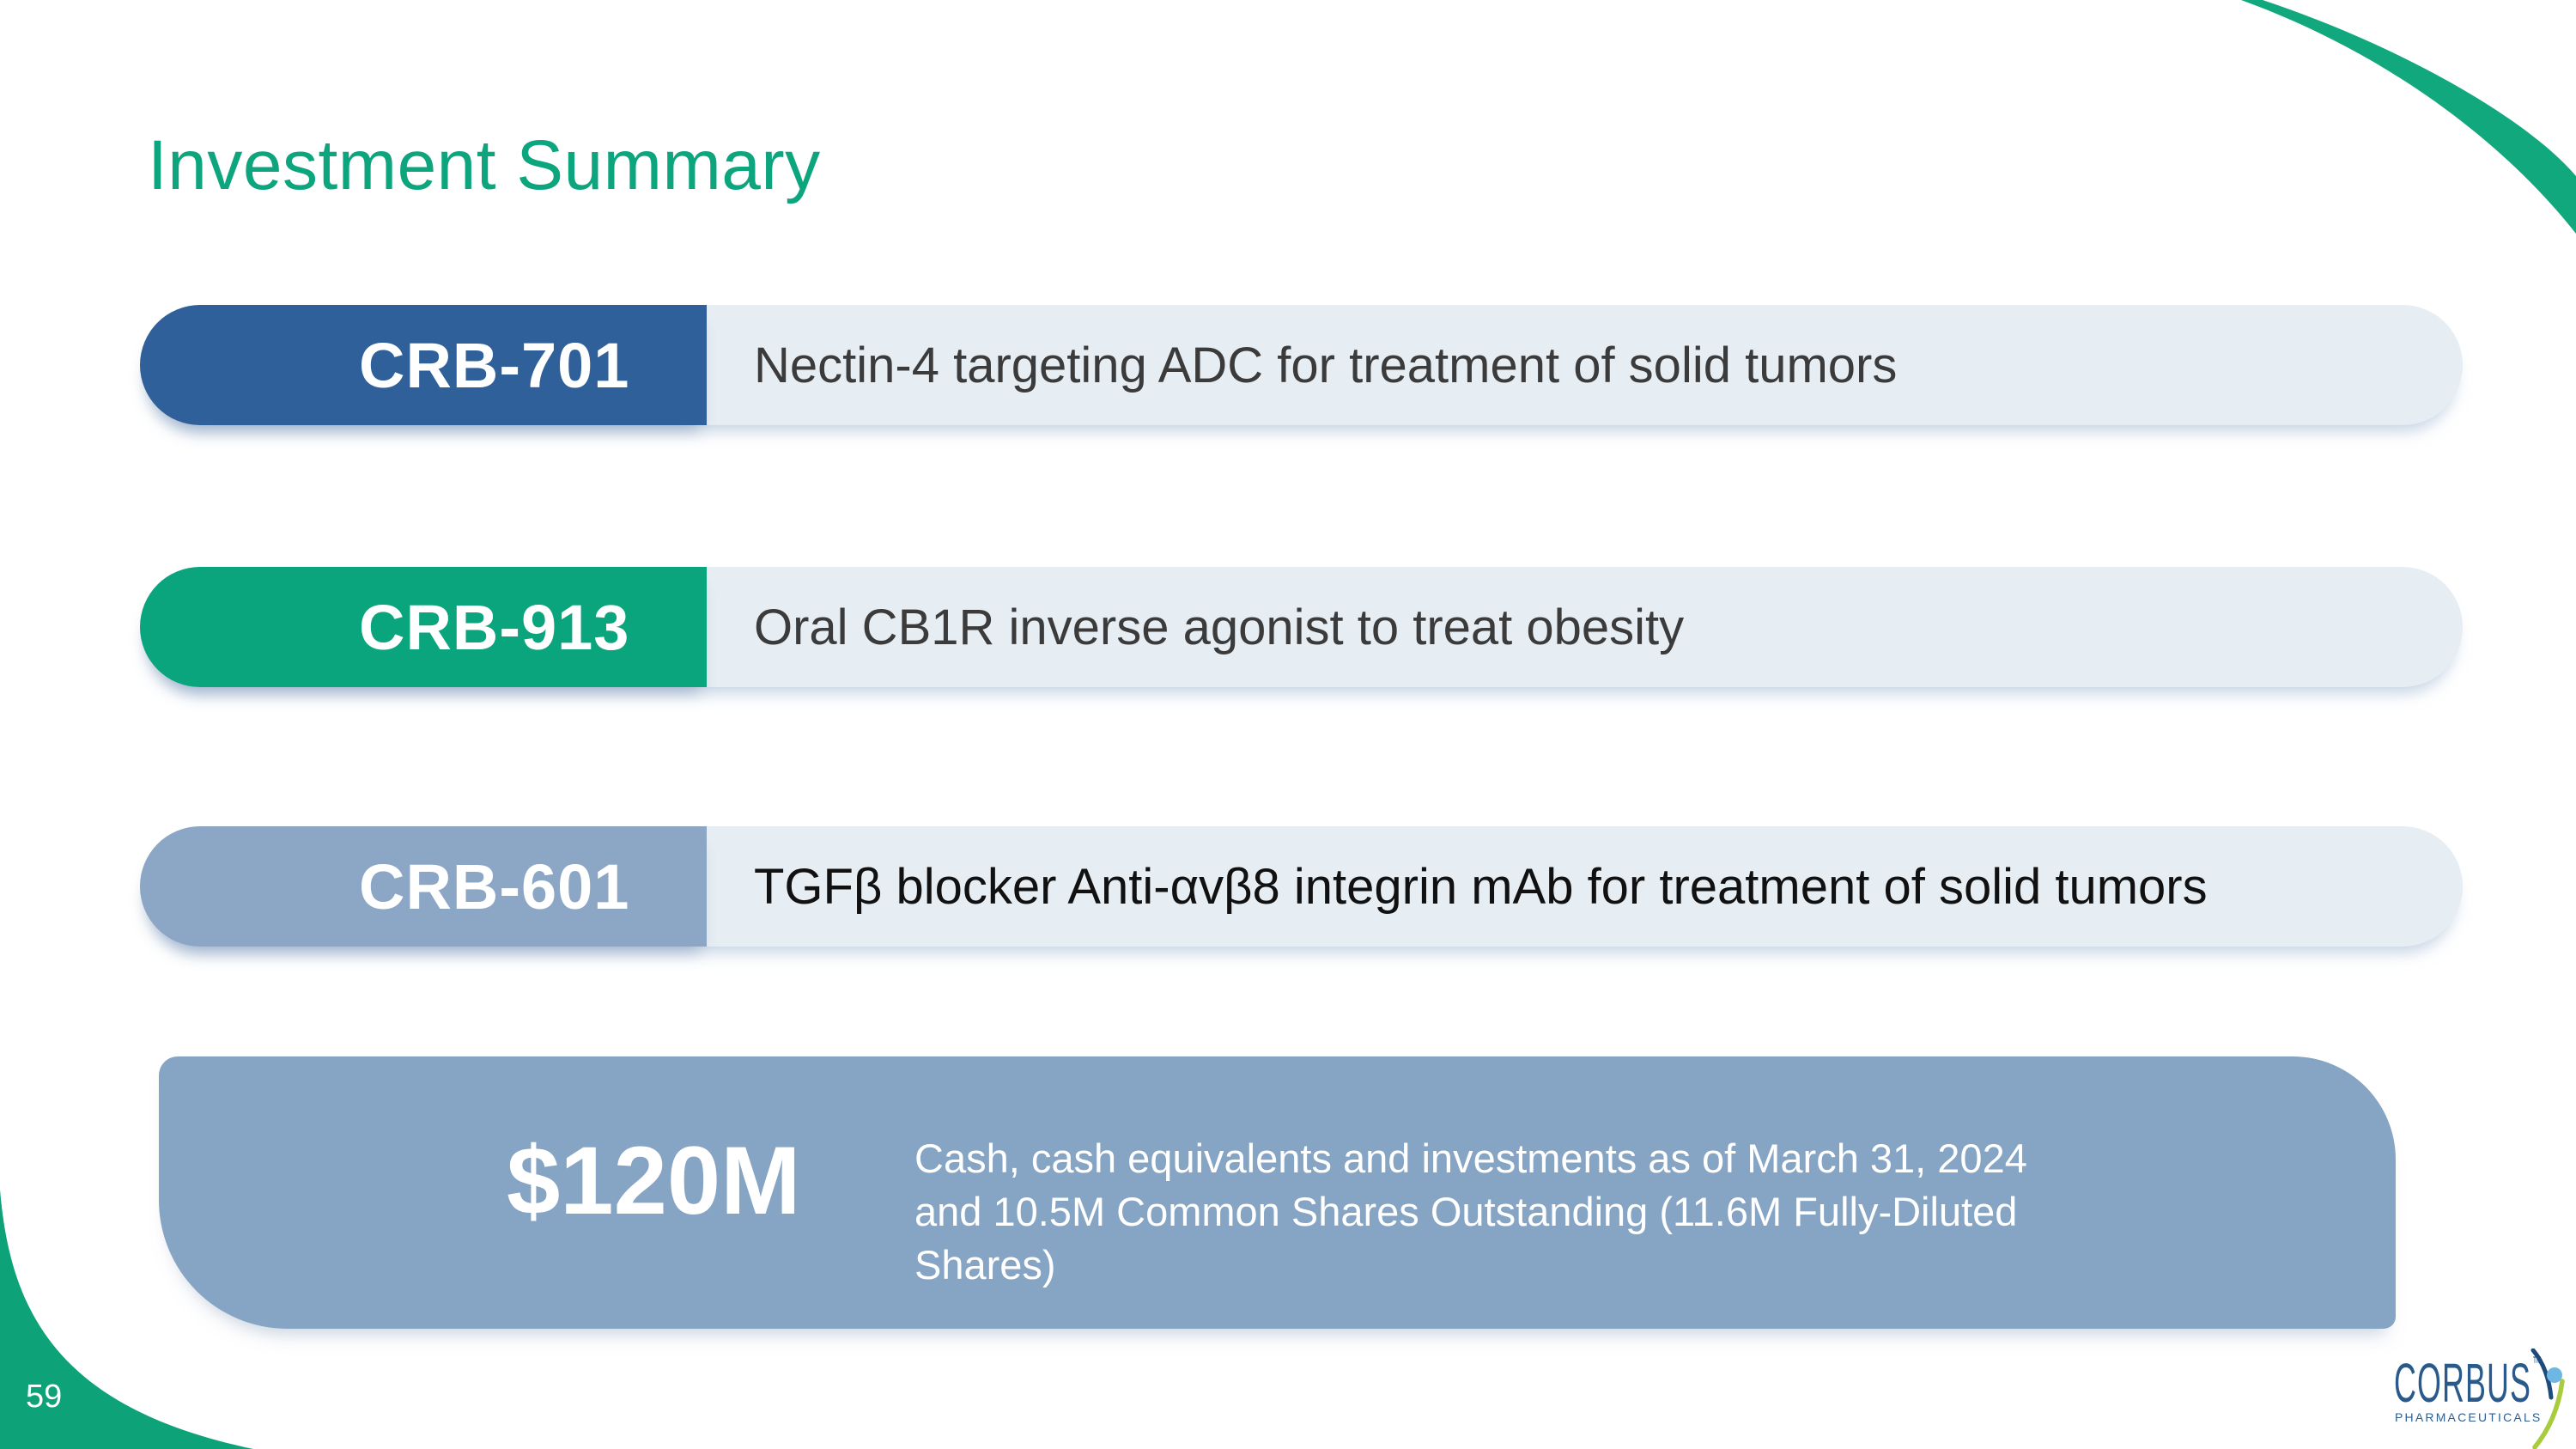 The height and width of the screenshot is (1449, 2576). Describe the element at coordinates (494, 886) in the screenshot. I see `program-code: CRB-601` at that location.